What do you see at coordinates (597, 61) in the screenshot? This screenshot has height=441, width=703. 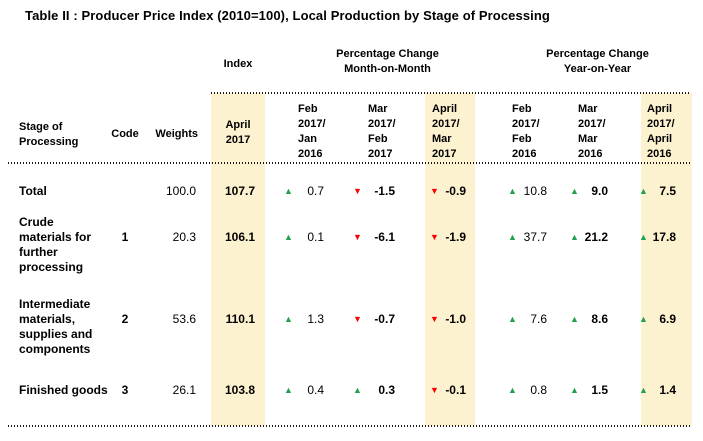 I see `group-header-year-on-year: Percentage Change Year-on-Year` at bounding box center [597, 61].